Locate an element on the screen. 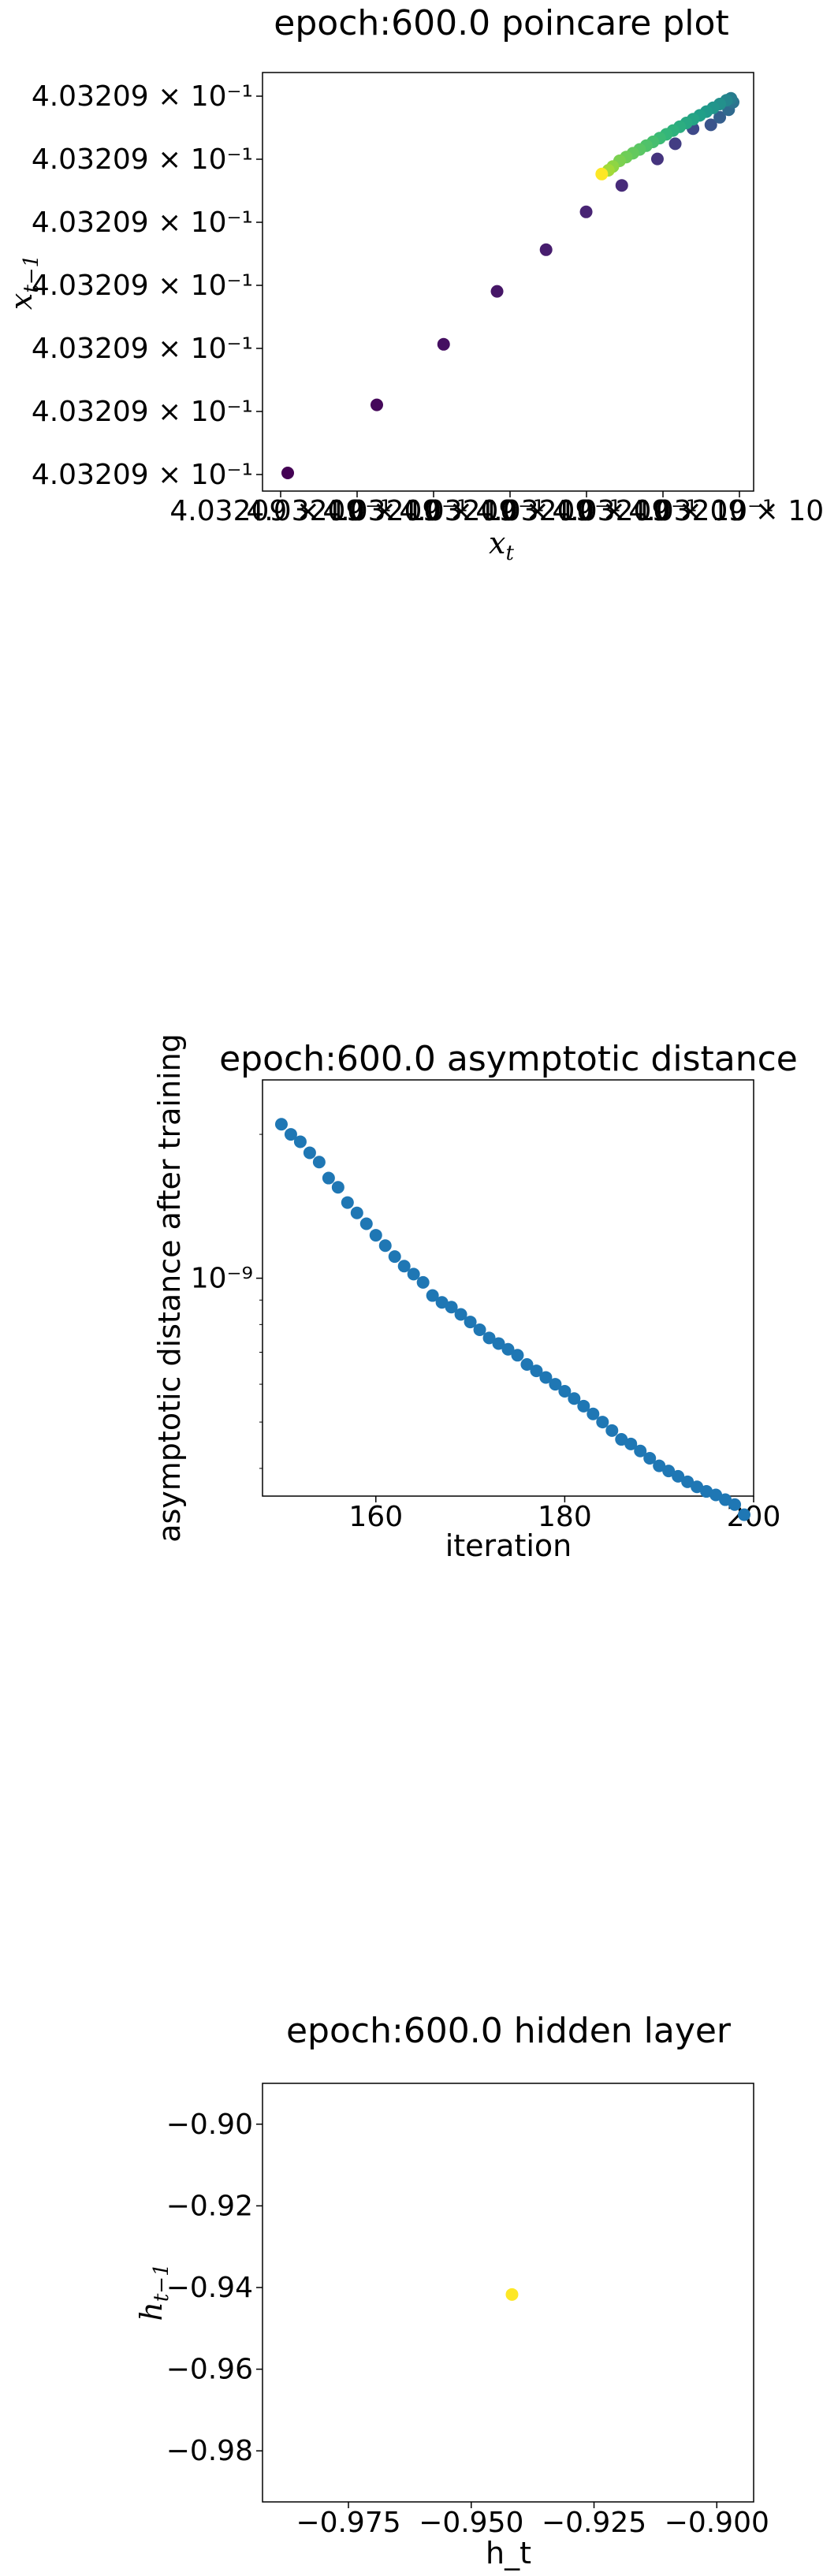 This screenshot has height=2576, width=823. x-tick-label: 180 is located at coordinates (565, 1517).